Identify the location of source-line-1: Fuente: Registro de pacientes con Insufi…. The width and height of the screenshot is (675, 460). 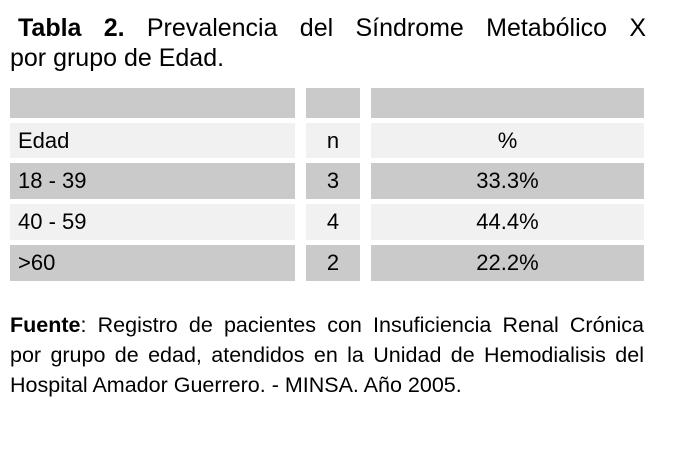
(327, 325).